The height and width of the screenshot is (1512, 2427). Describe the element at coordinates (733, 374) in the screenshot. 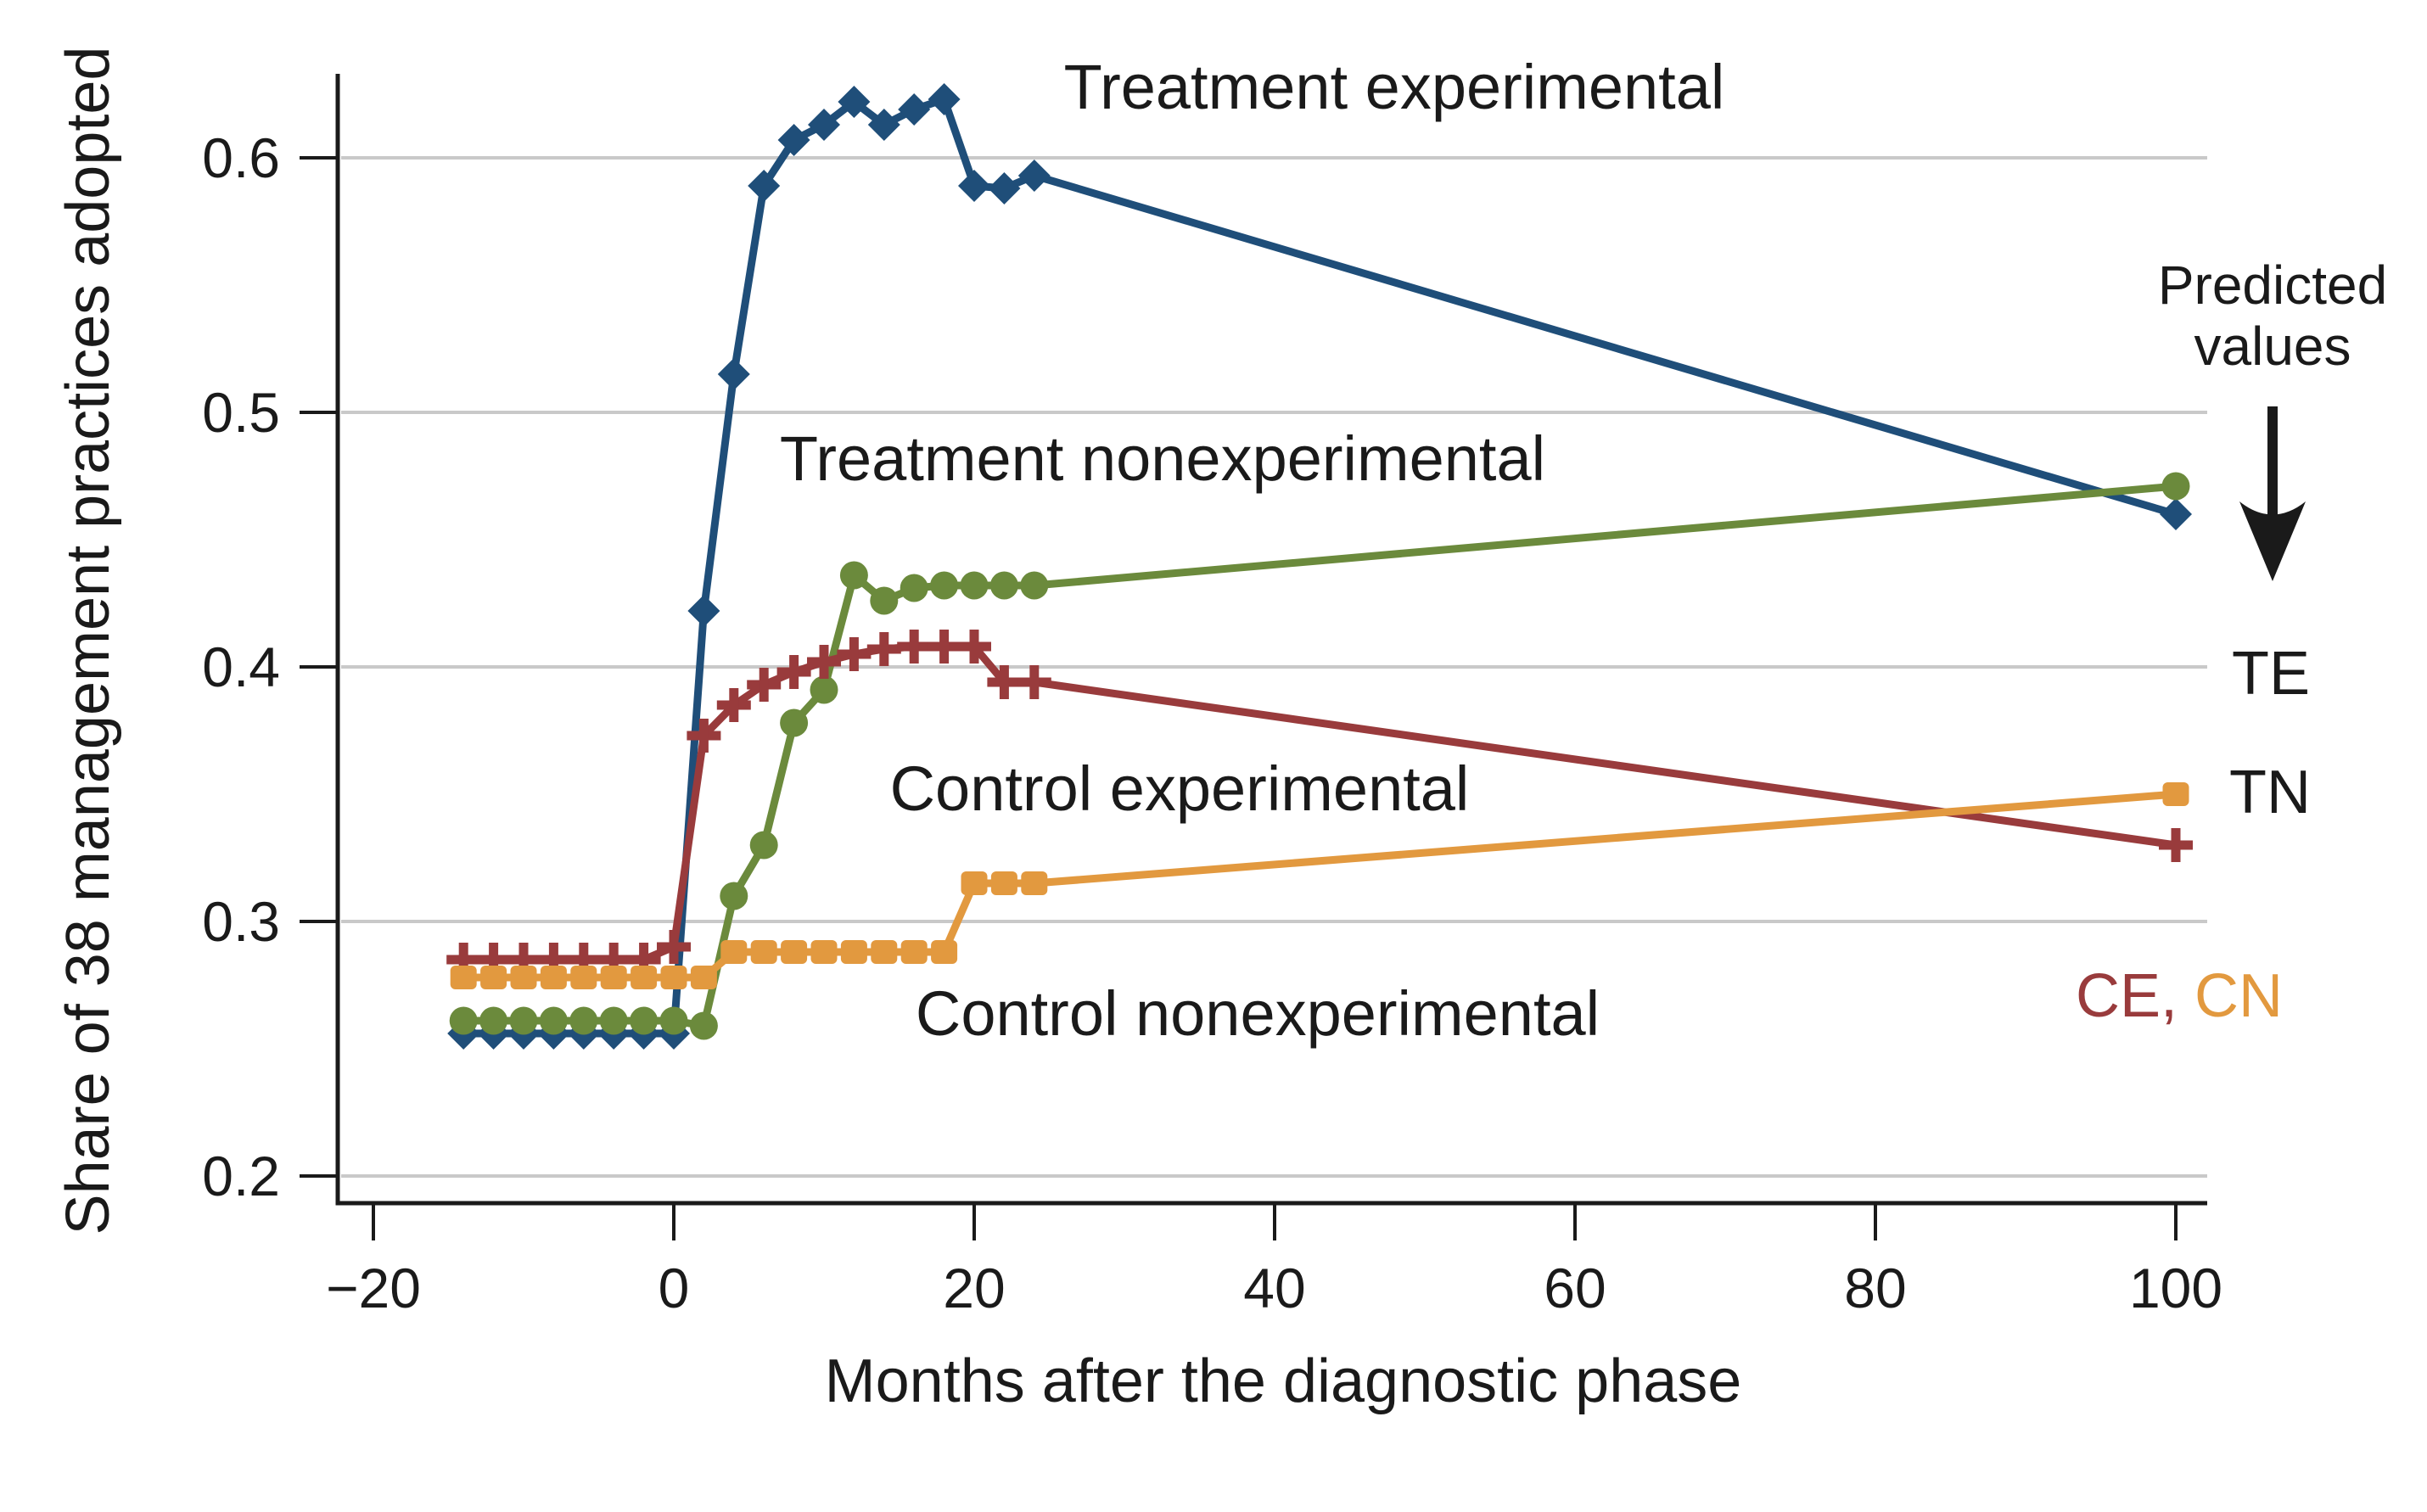

I see `marker-te-m4` at that location.